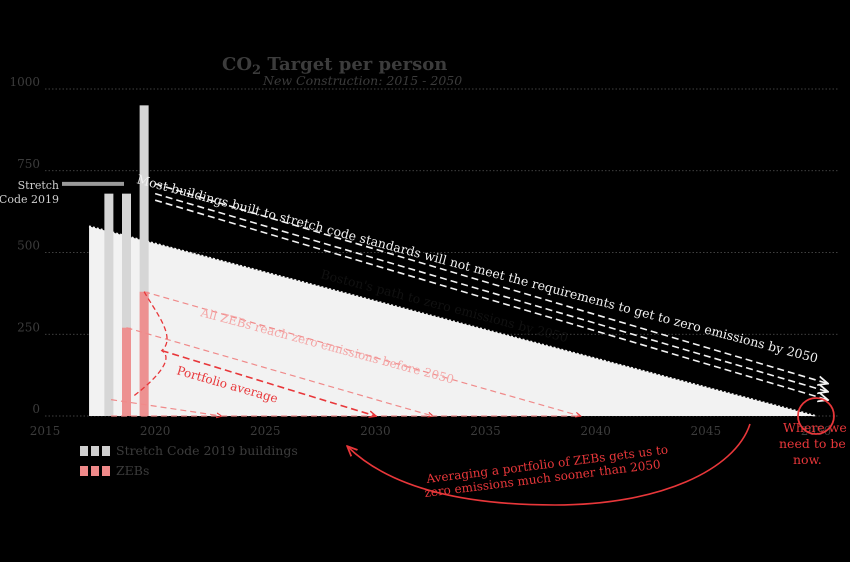 Image resolution: width=850 pixels, height=562 pixels. I want to click on x-tick-2035: 2035, so click(485, 431).